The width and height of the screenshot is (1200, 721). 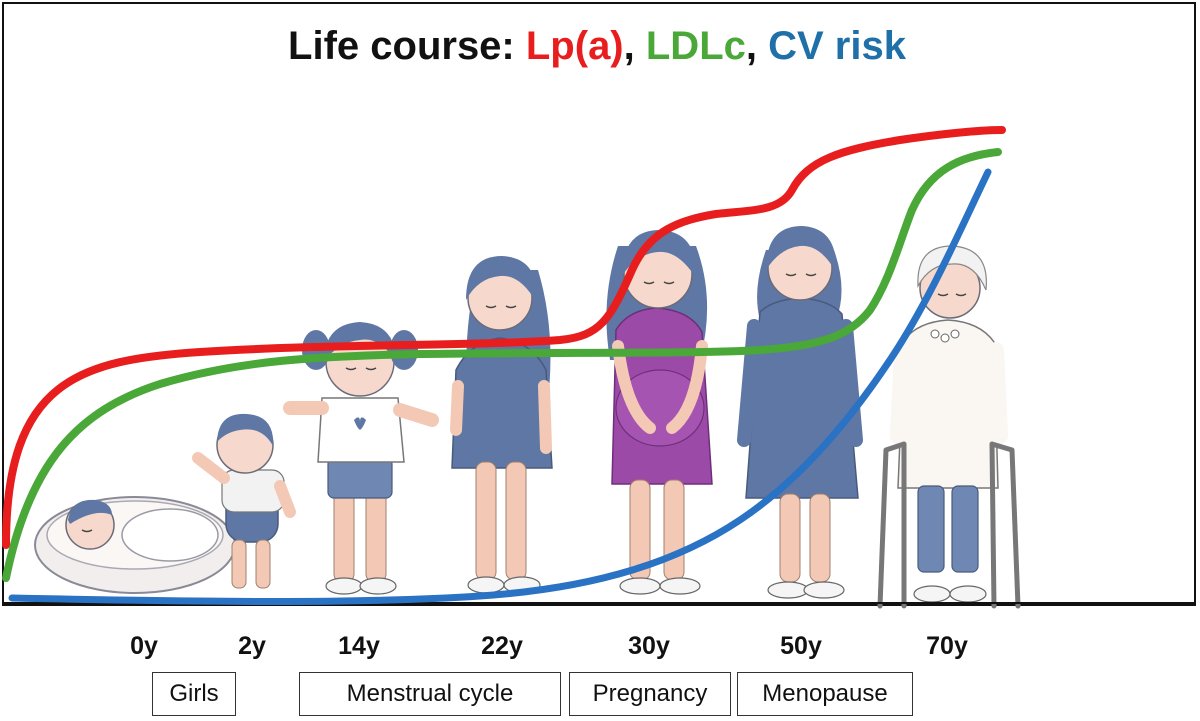 I want to click on title-sep-2: ,, so click(x=757, y=46).